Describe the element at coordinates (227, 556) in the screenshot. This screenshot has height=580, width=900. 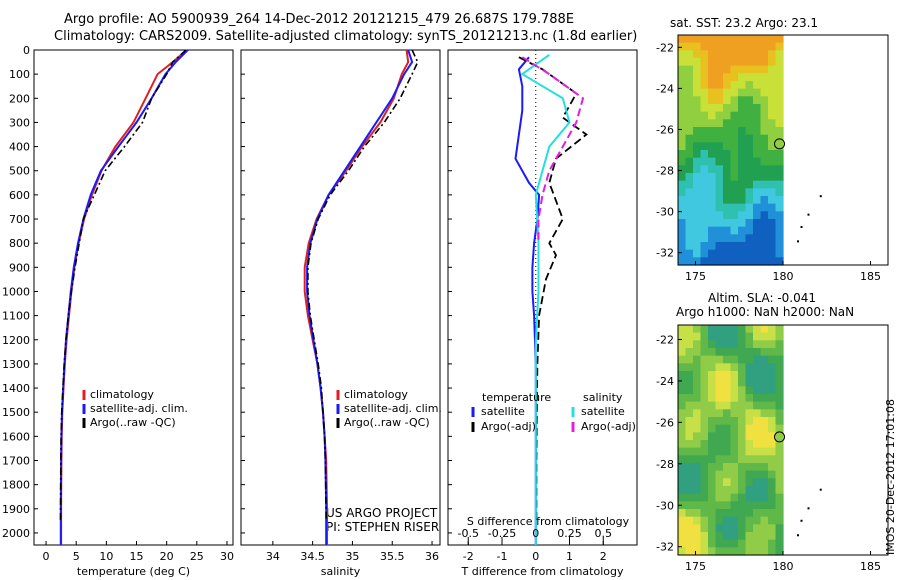
I see `x-tick-label: 30` at that location.